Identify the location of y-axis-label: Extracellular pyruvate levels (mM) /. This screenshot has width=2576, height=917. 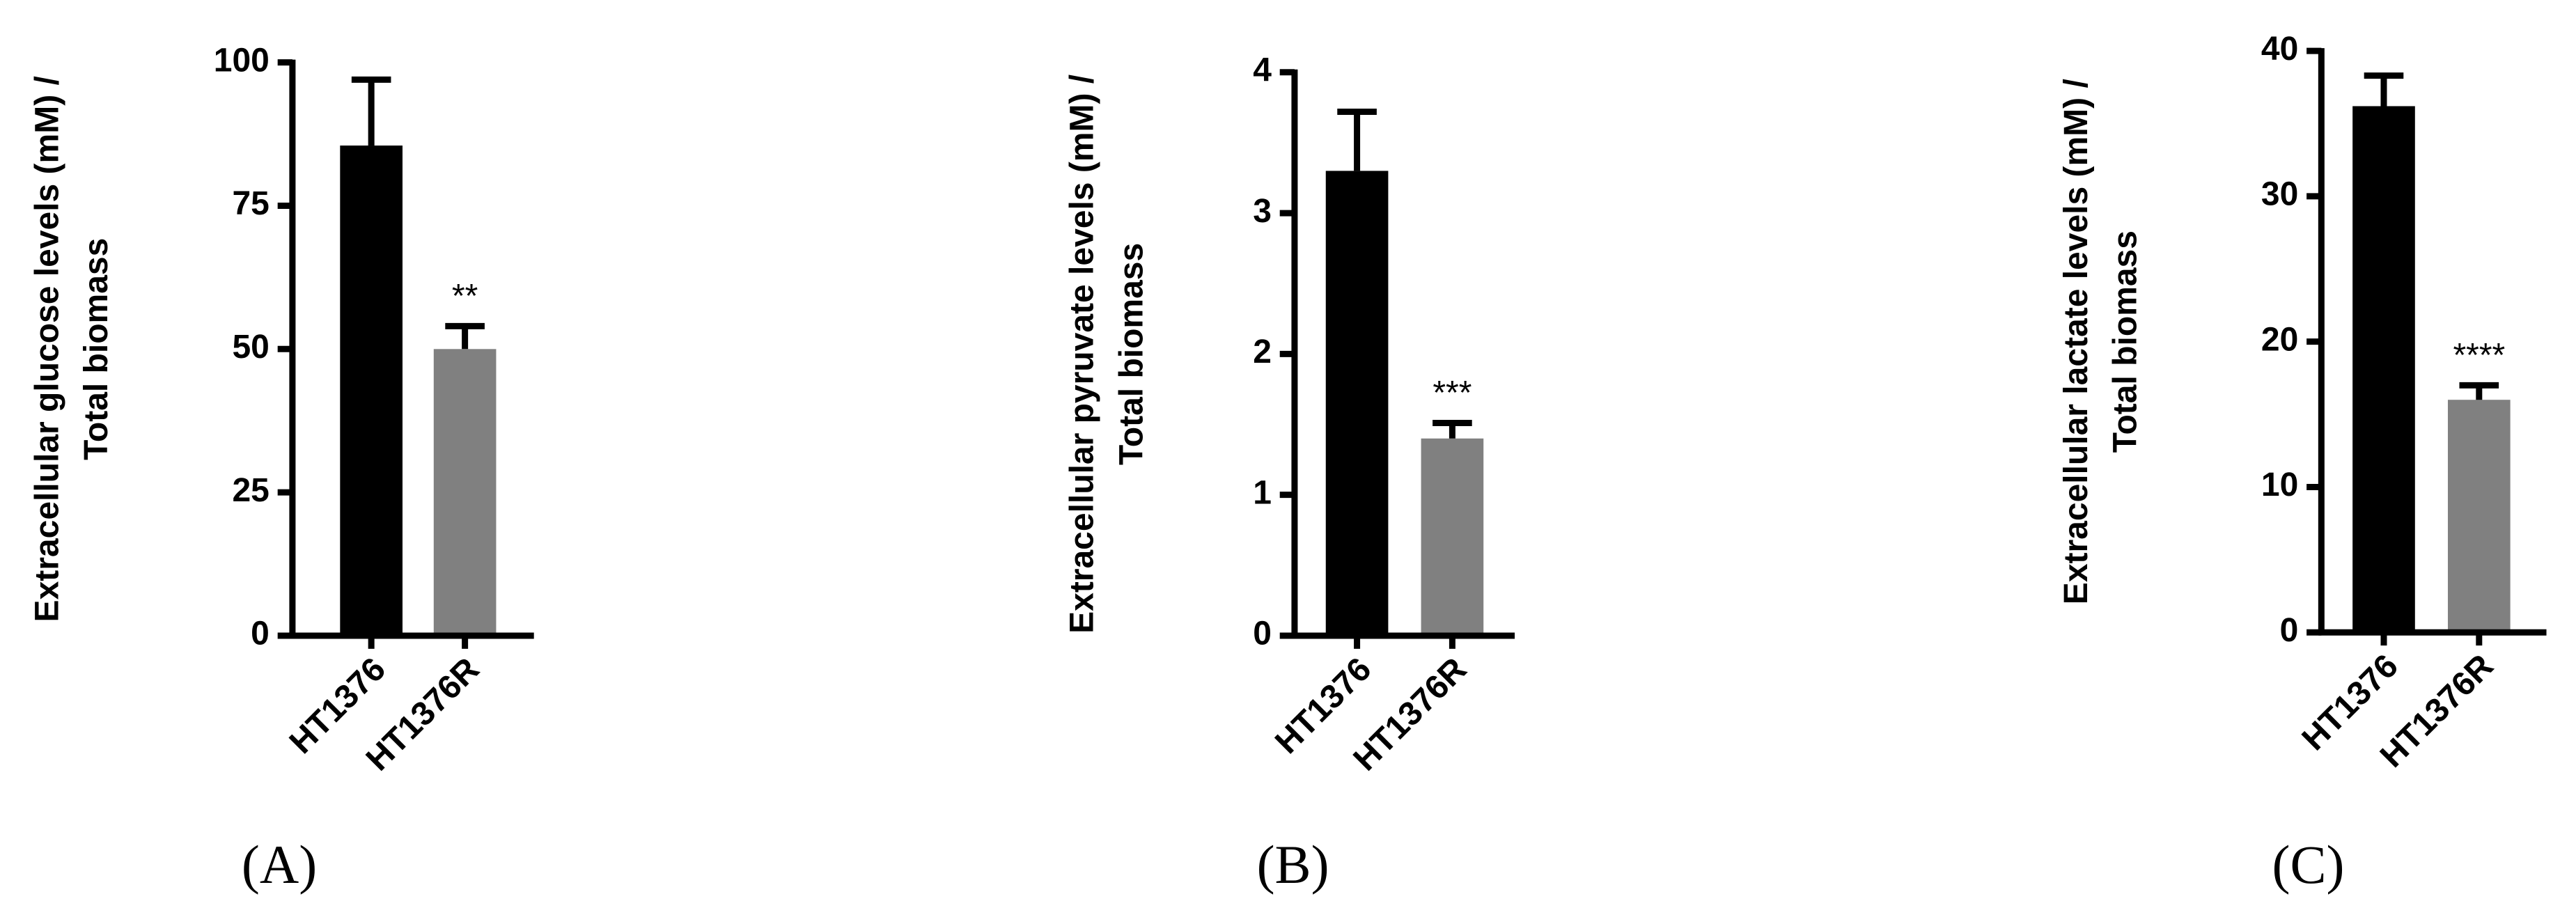
(1082, 354).